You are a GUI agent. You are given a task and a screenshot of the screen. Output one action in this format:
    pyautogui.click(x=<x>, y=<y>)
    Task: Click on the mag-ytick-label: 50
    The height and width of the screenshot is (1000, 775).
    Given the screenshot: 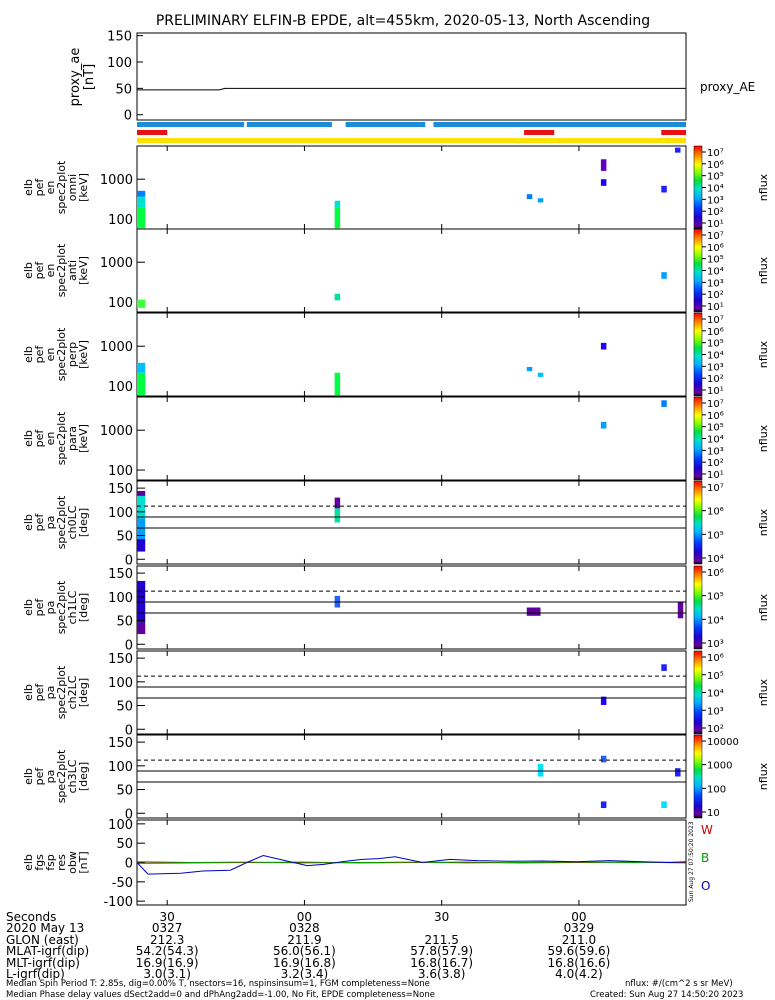 What is the action you would take?
    pyautogui.click(x=124, y=844)
    